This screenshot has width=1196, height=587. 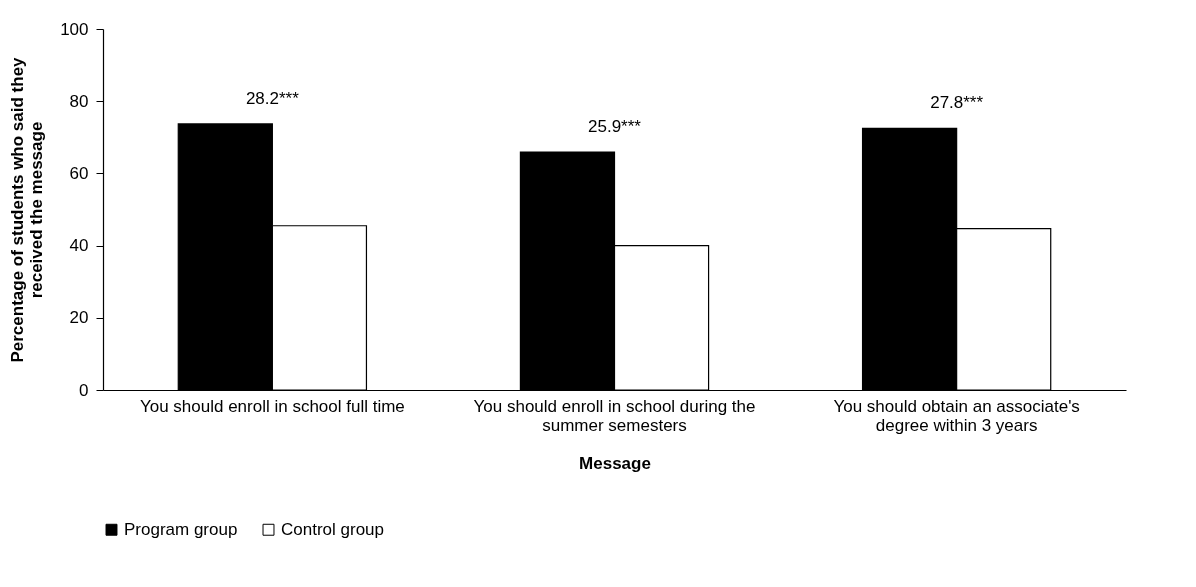 I want to click on annotation: 27.8***, so click(x=957, y=103).